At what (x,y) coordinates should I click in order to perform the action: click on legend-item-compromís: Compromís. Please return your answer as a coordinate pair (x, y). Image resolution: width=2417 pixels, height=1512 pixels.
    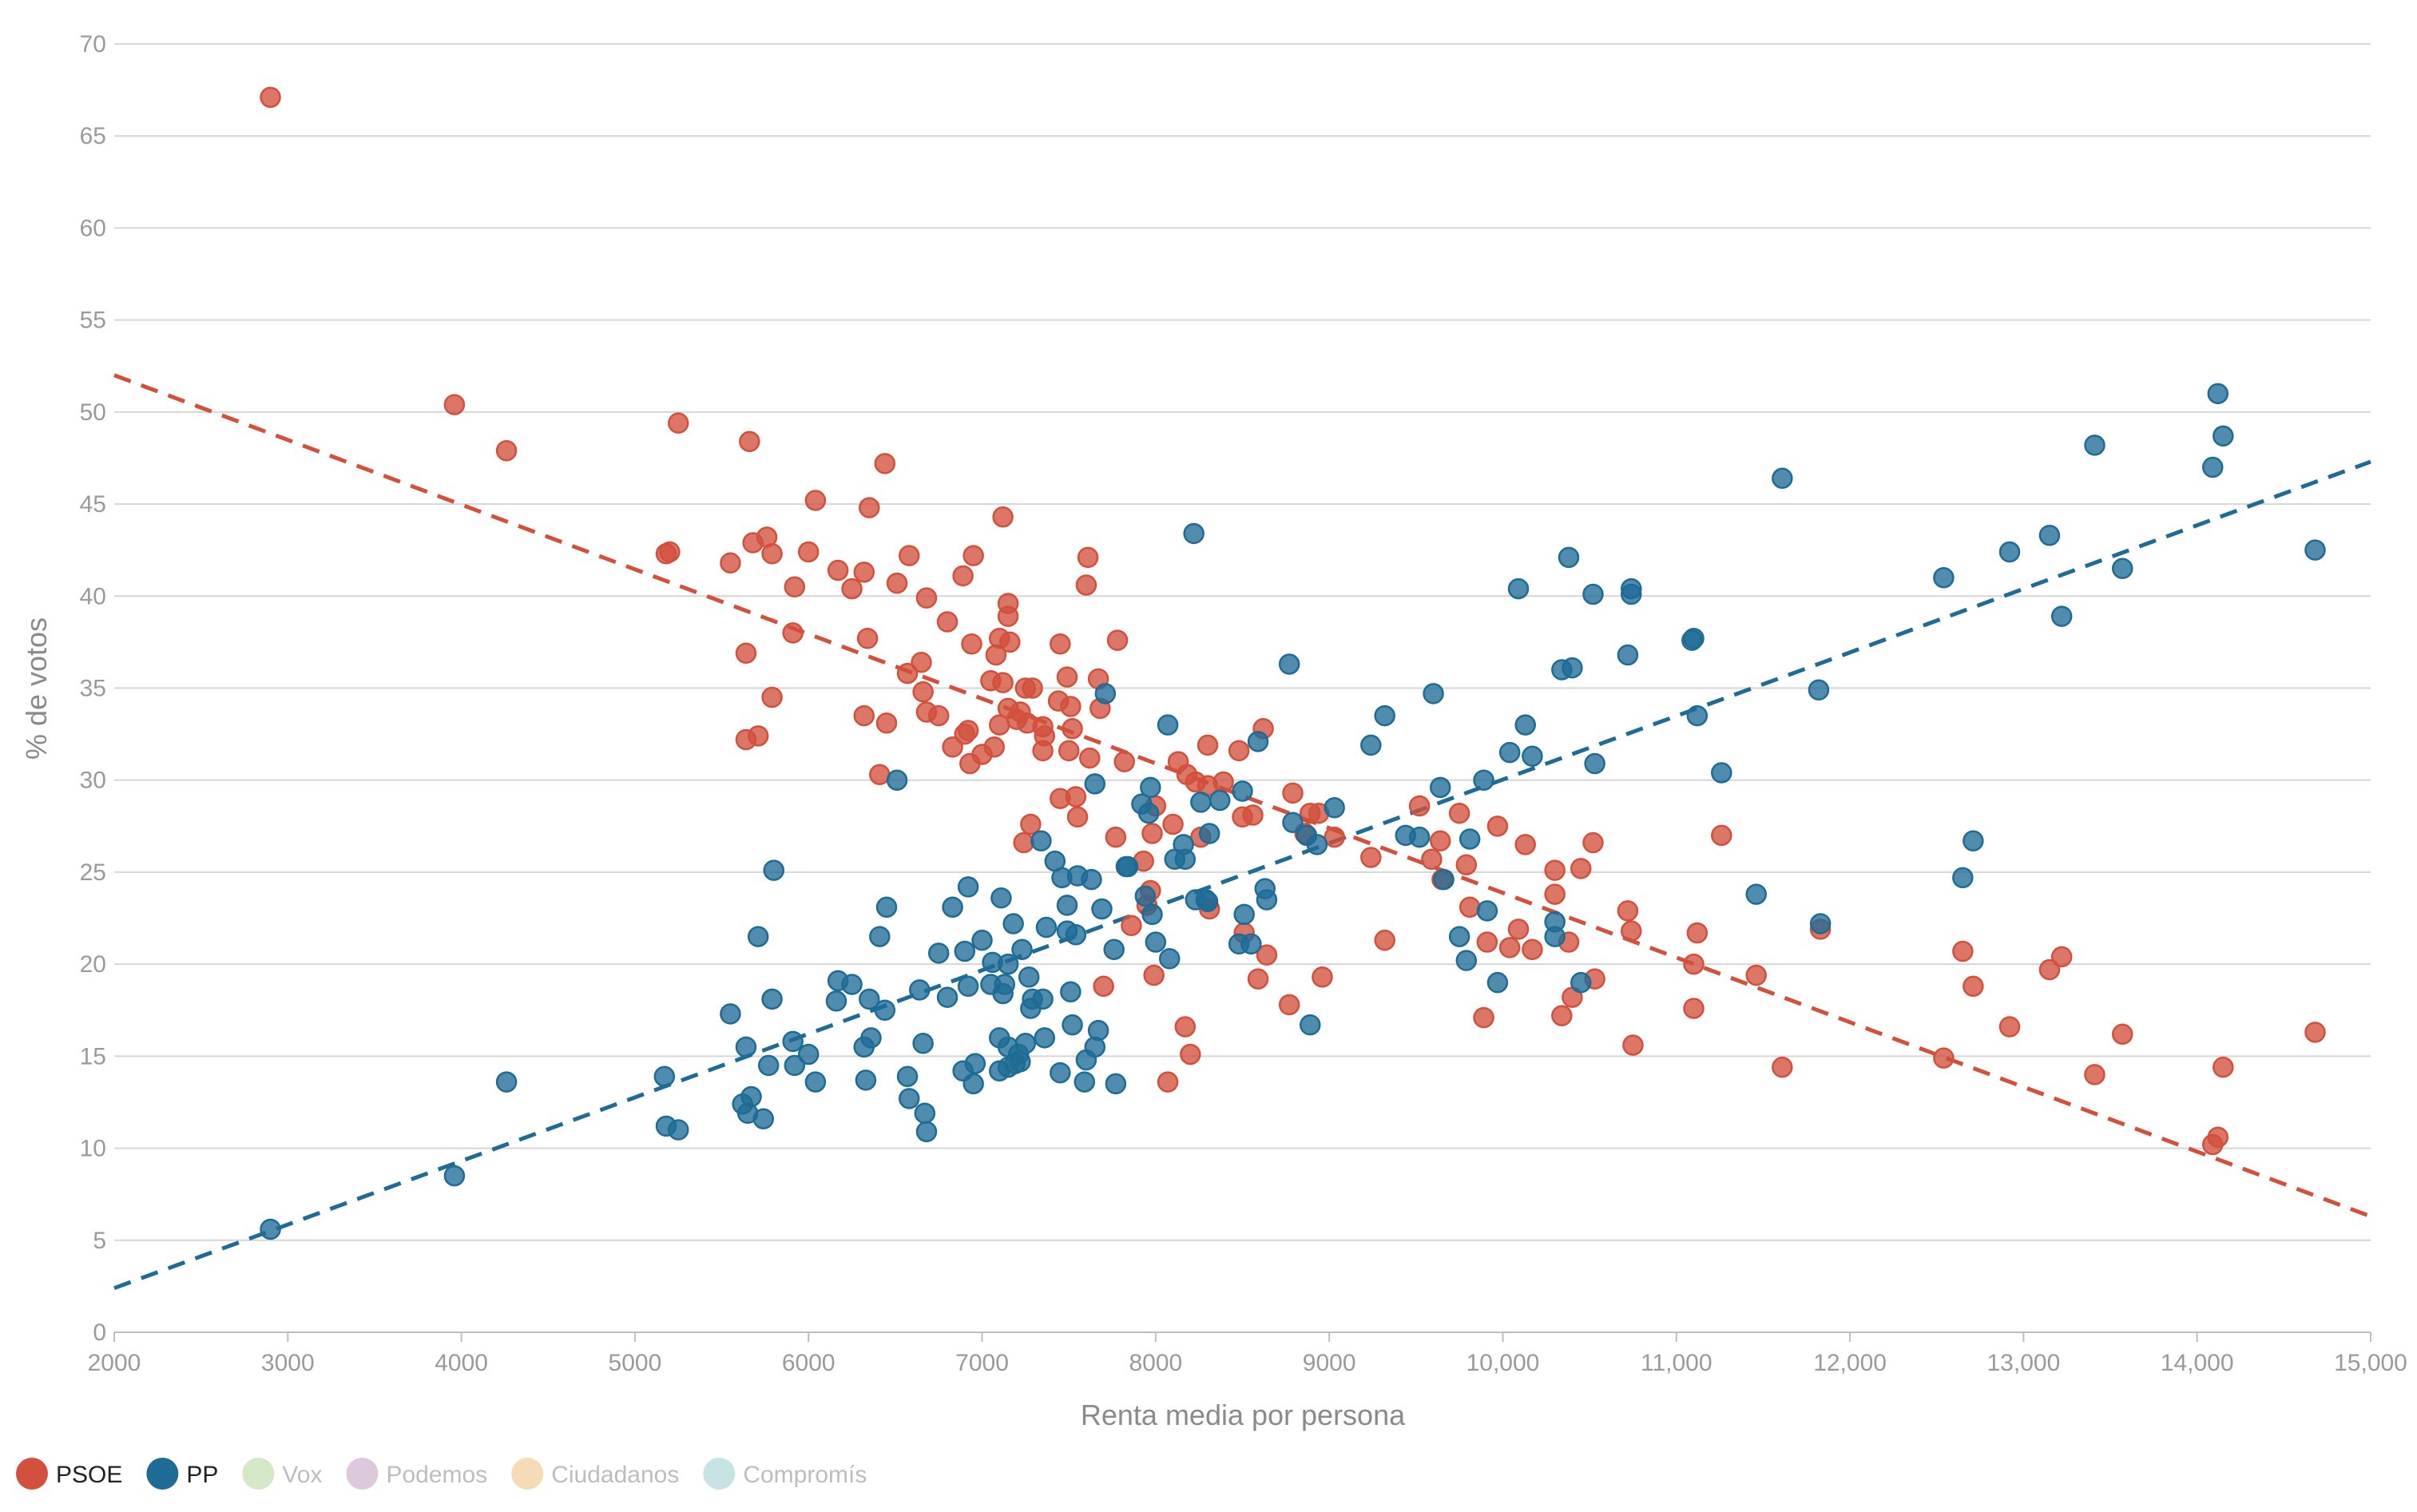
    Looking at the image, I should click on (785, 1474).